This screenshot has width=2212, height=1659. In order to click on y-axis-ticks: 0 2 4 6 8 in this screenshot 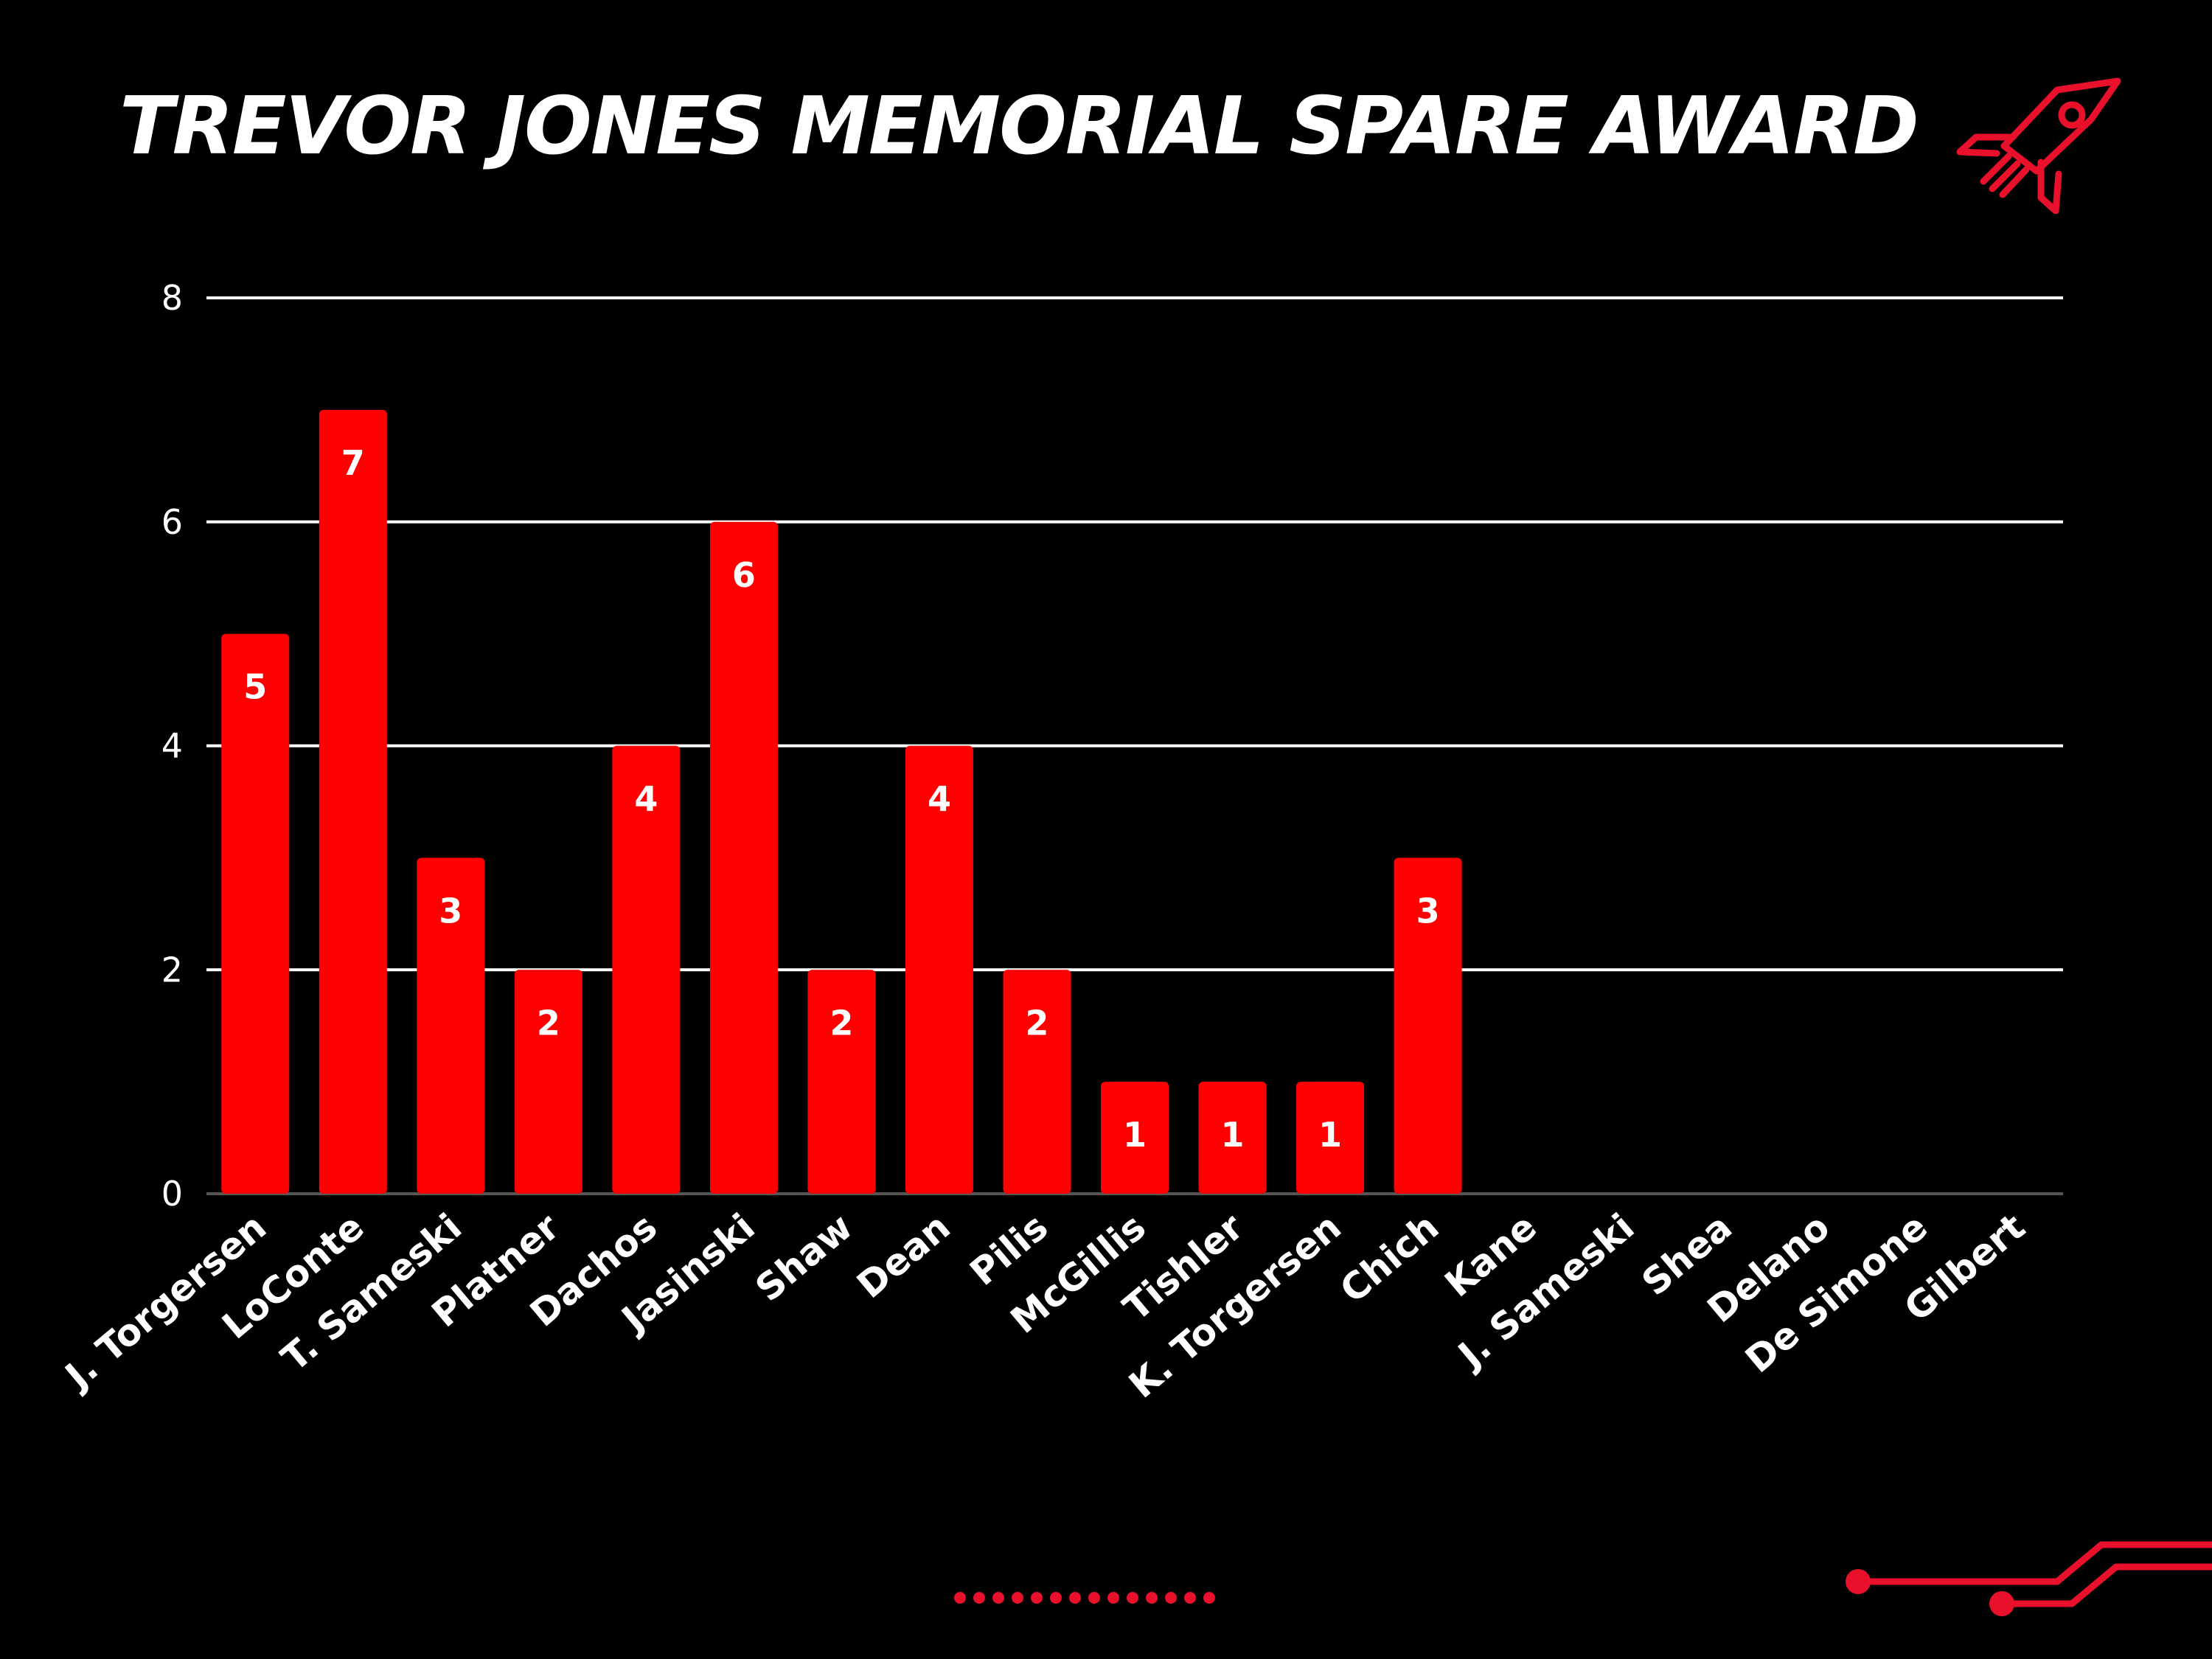, I will do `click(172, 746)`.